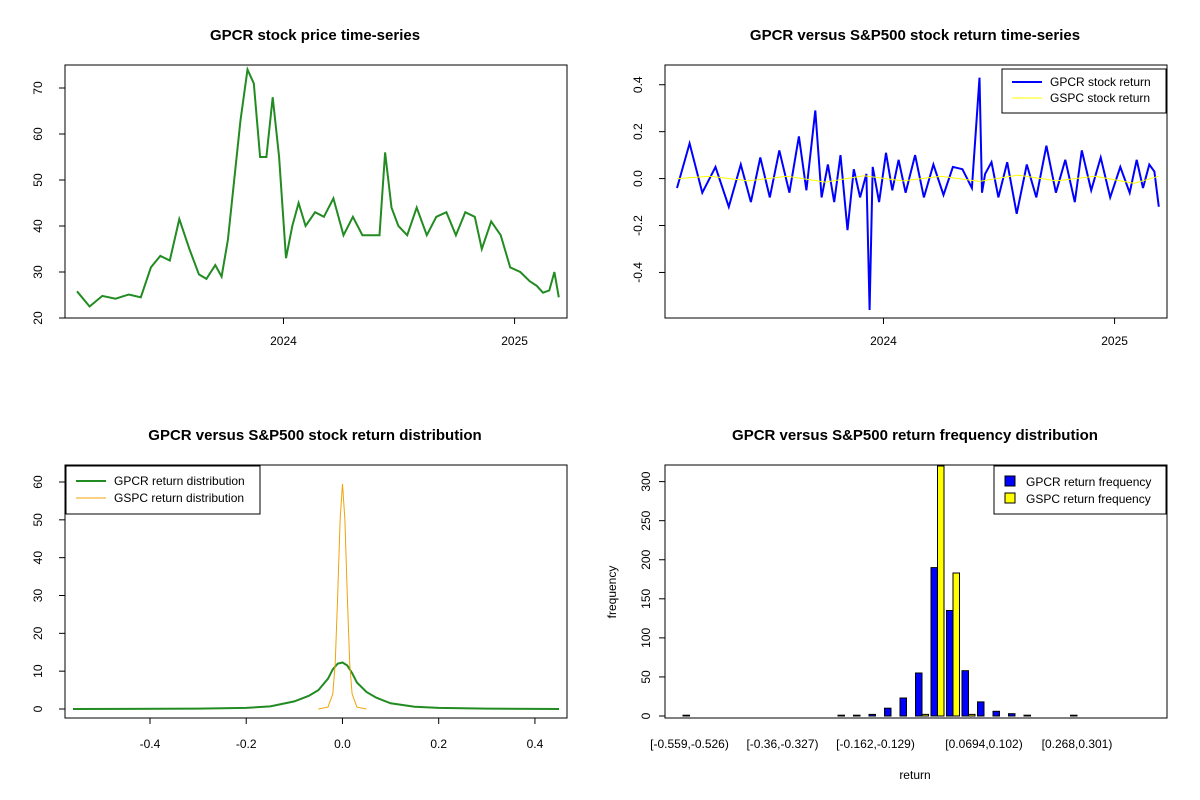  Describe the element at coordinates (917, 179) in the screenshot. I see `gspc-return-line` at that location.